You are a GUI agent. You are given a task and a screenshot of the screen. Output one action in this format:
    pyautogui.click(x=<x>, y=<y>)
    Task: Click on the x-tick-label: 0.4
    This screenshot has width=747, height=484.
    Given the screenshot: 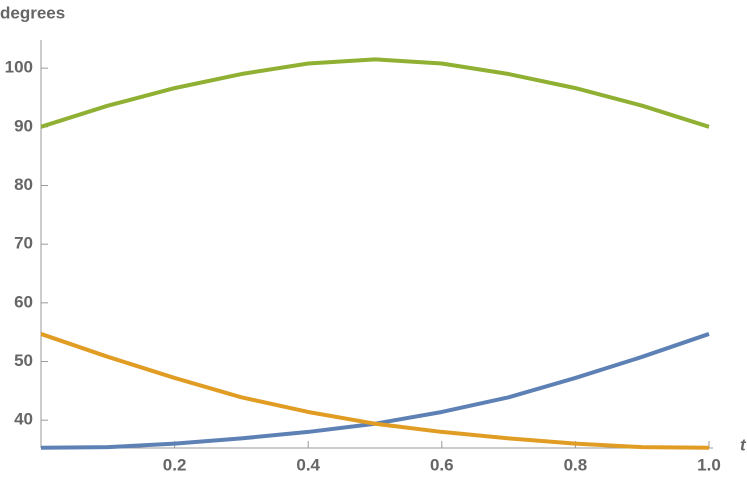 What is the action you would take?
    pyautogui.click(x=308, y=464)
    